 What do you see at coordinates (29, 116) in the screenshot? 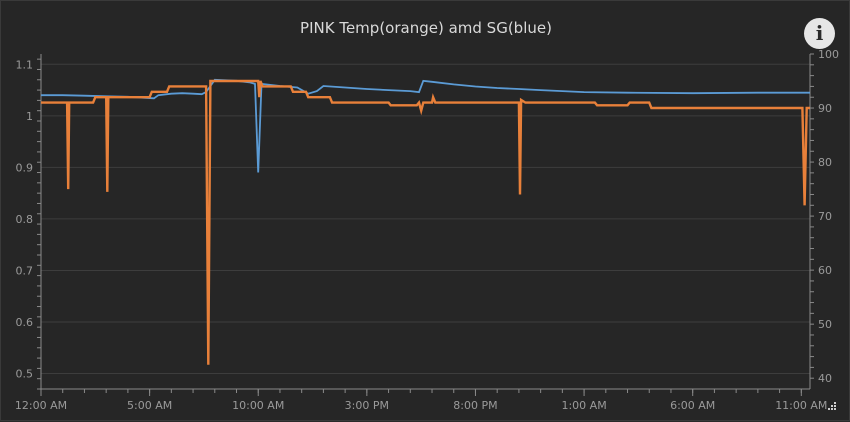
I see `y-left-tick-label: 1` at bounding box center [29, 116].